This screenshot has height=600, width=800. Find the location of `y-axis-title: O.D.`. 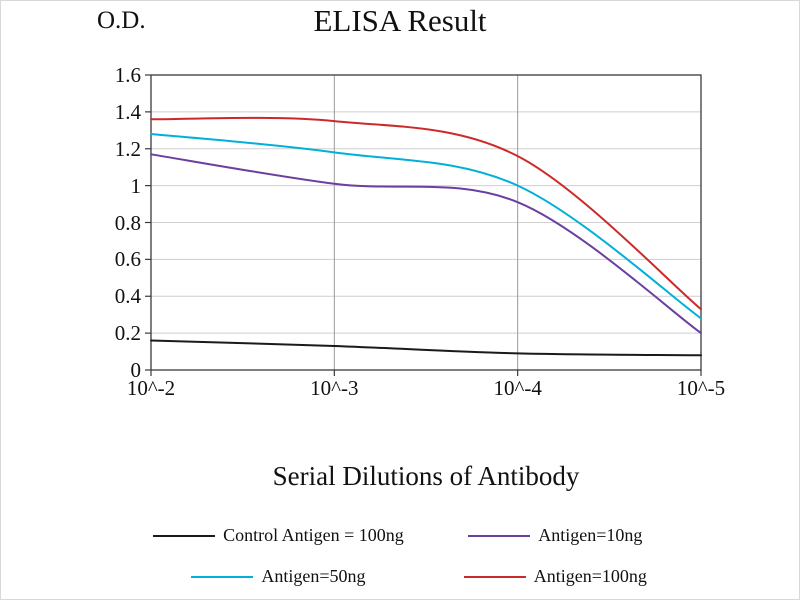

y-axis-title: O.D. is located at coordinates (121, 20).